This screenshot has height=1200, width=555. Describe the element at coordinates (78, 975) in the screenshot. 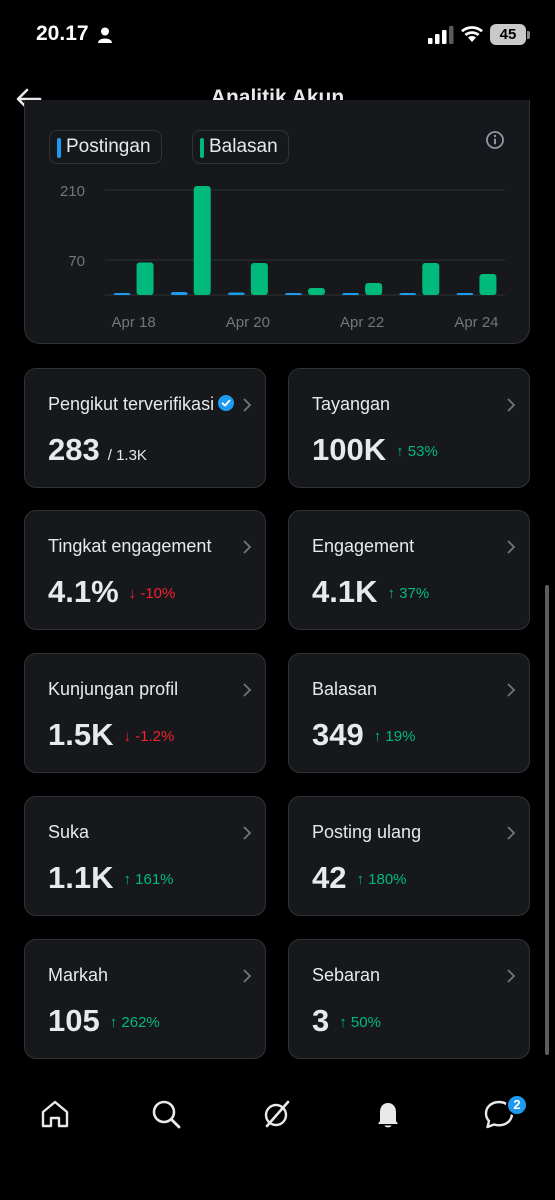

I see `stat-label: Markah` at that location.